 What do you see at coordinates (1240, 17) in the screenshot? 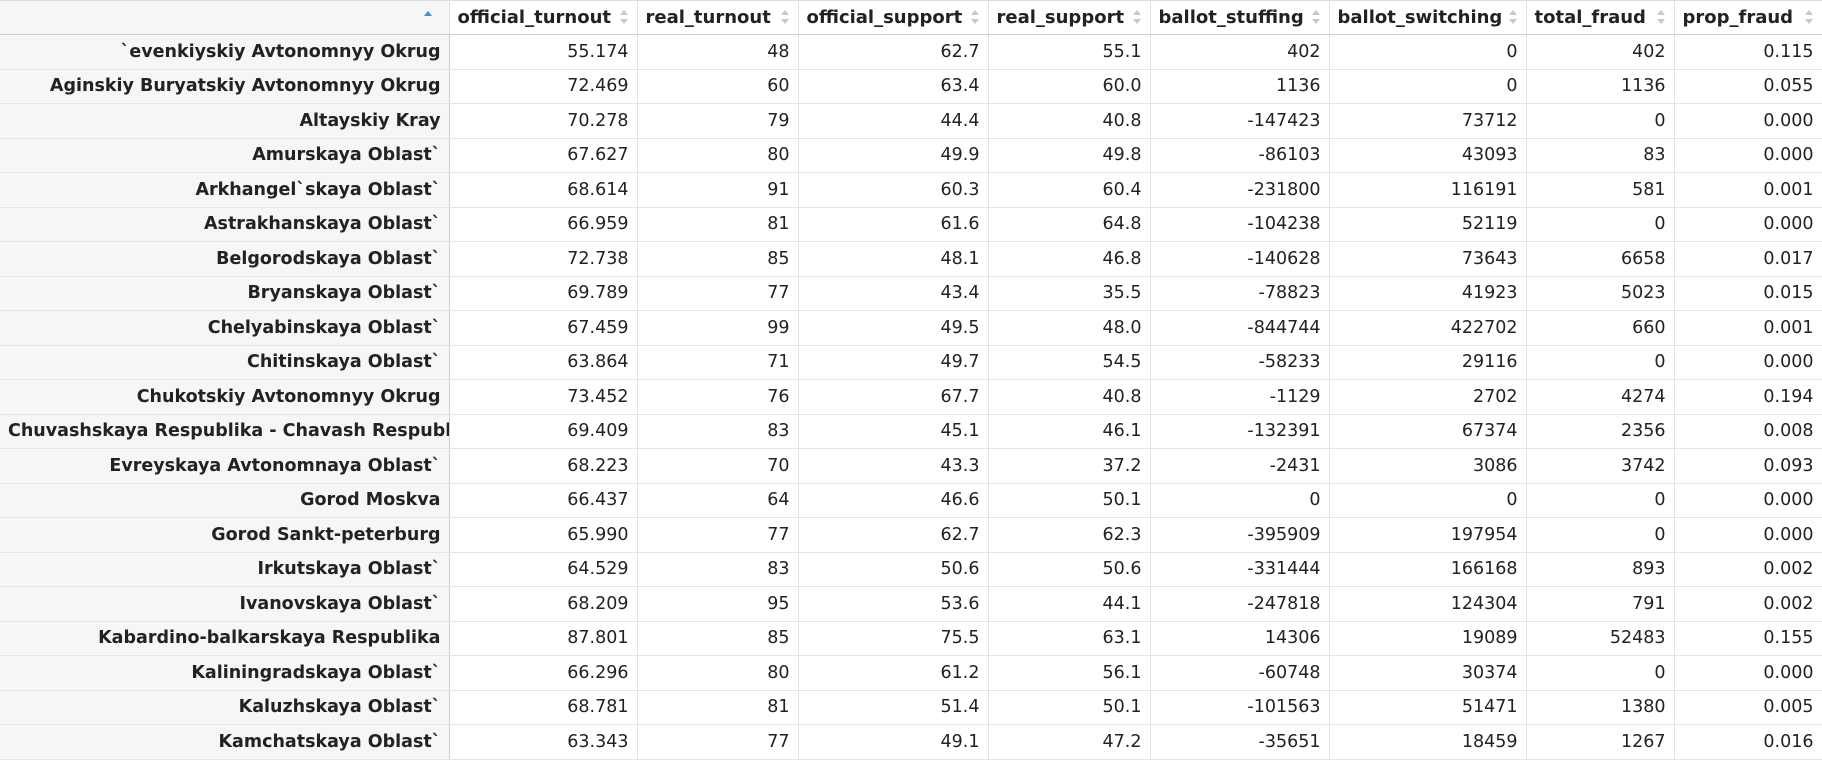
I see `column-header-ballot-stuffing: ballot_stuffing` at bounding box center [1240, 17].